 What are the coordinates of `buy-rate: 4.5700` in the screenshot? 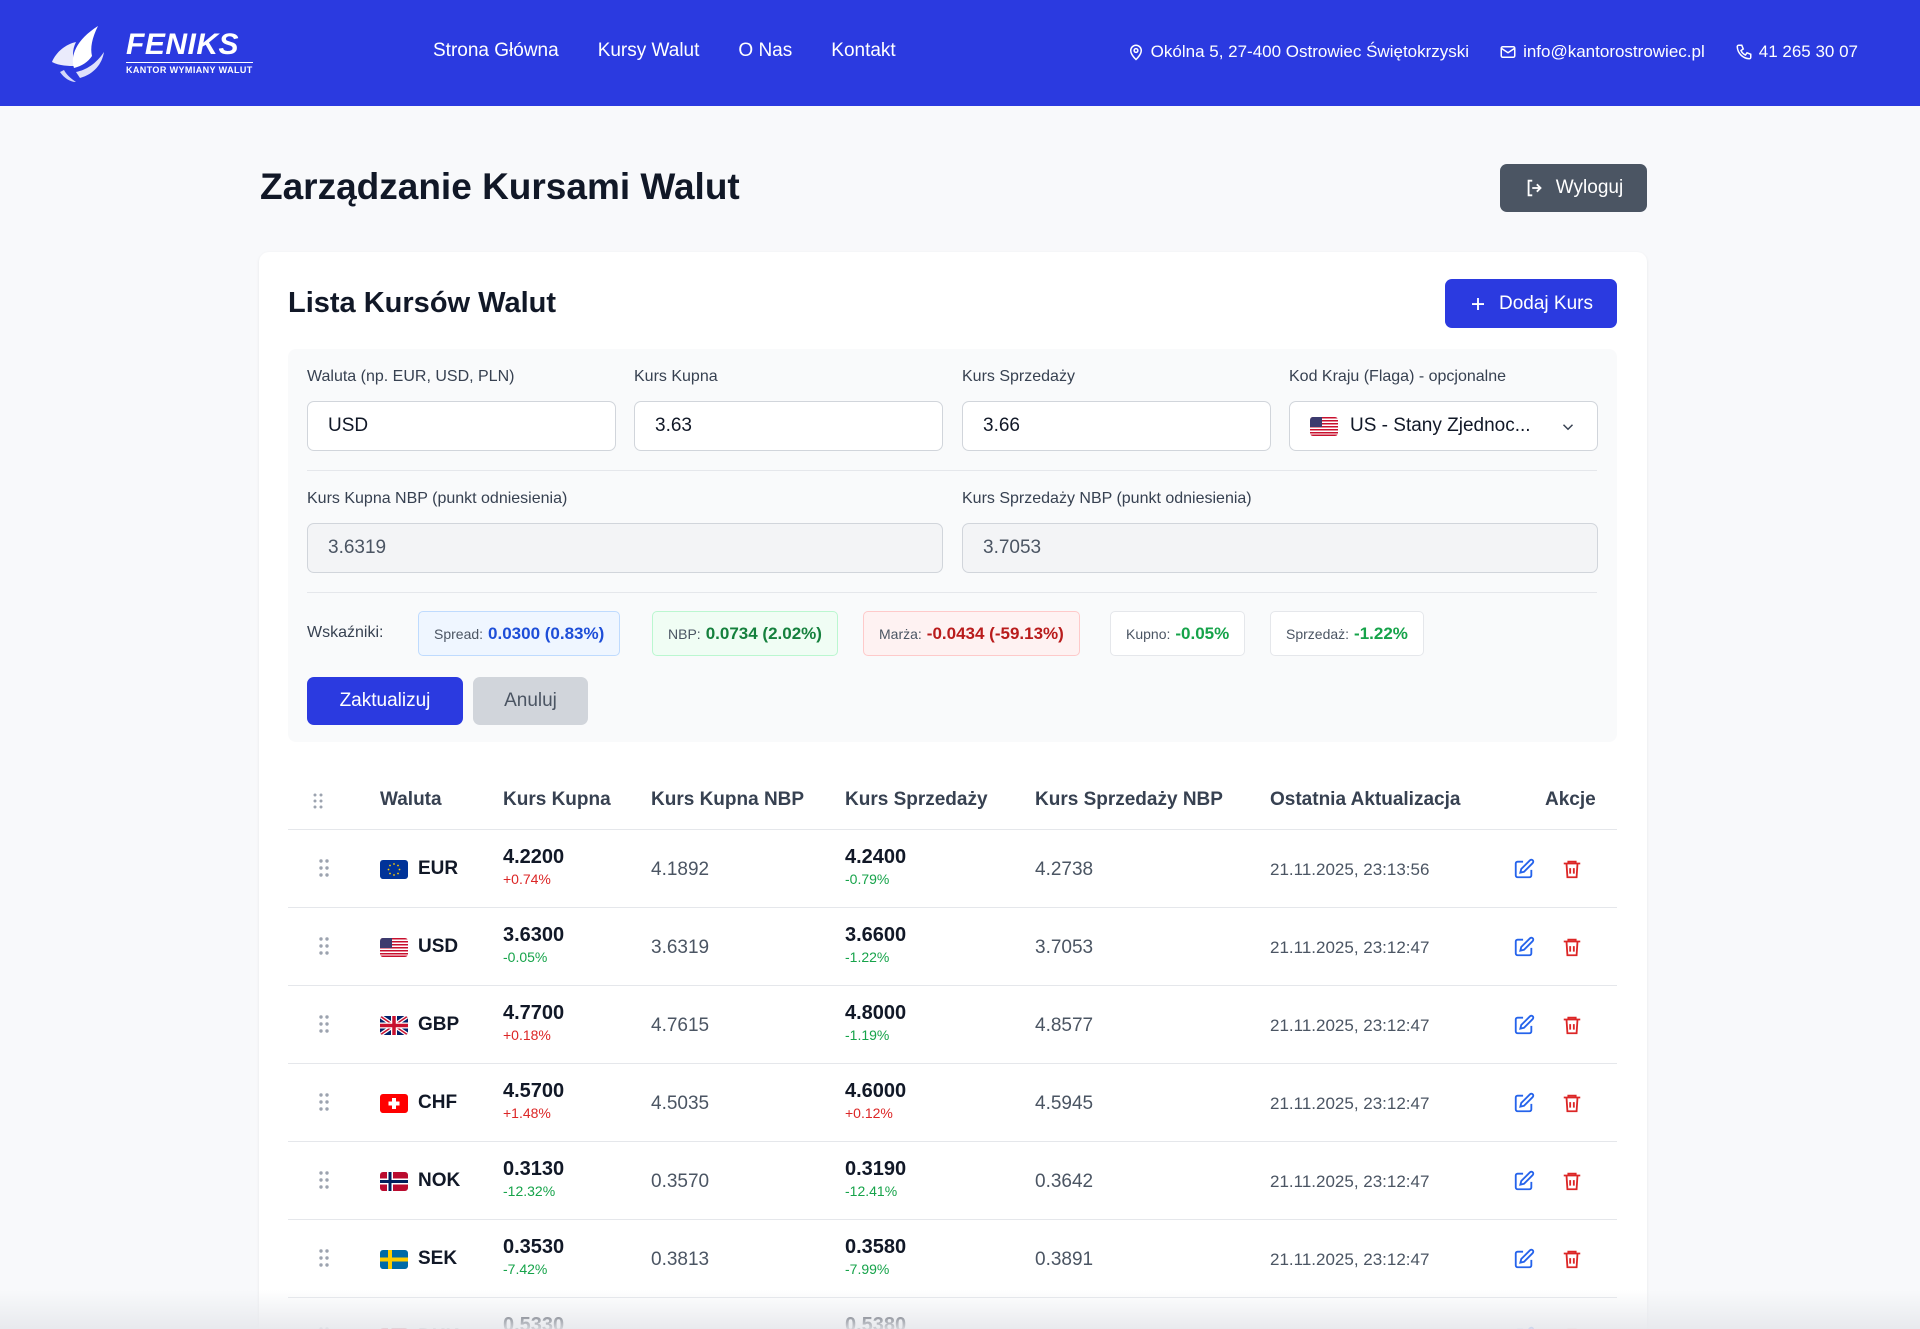 It's located at (534, 1091).